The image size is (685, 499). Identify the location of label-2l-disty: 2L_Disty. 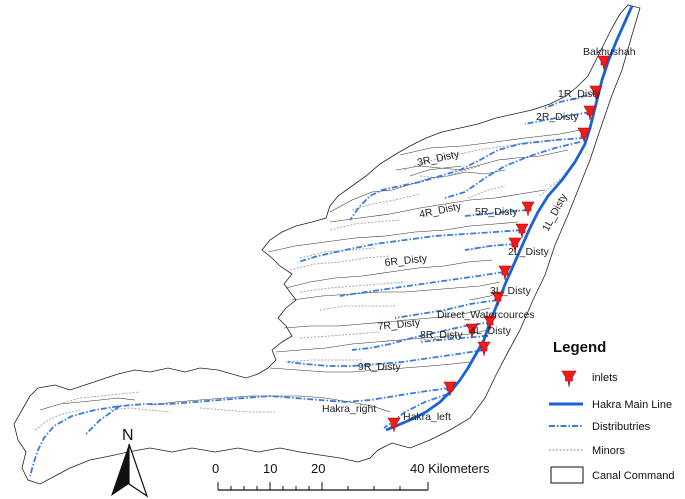
(529, 252).